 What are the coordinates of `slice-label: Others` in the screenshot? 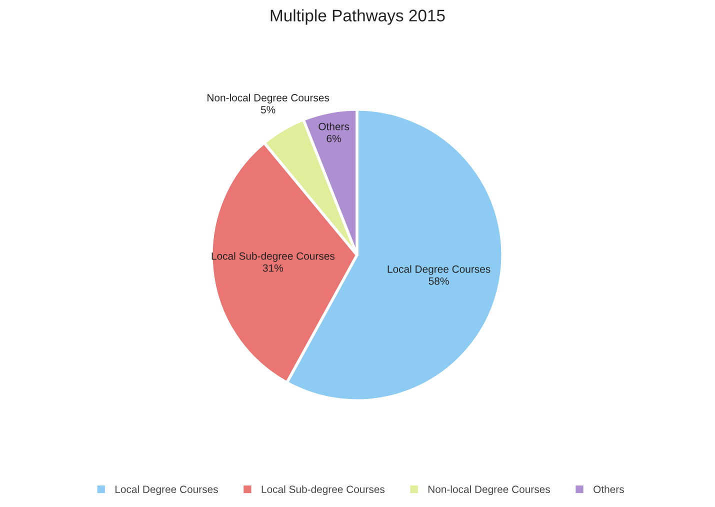 It's located at (334, 126).